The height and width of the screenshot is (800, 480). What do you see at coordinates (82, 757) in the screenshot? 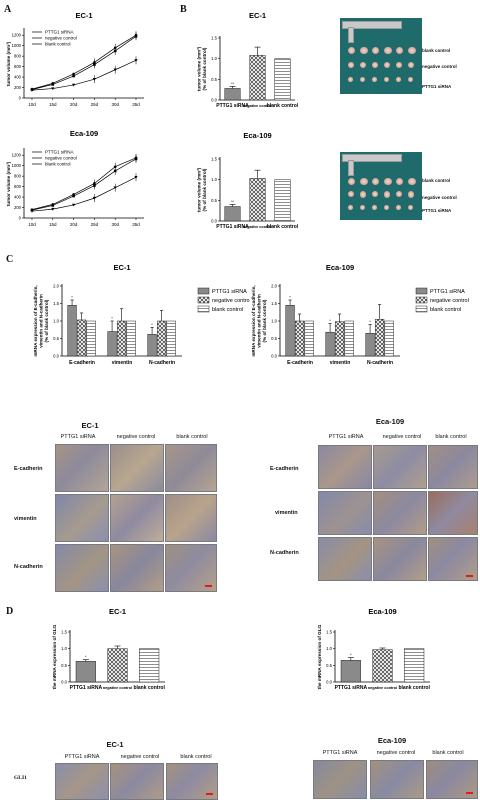
I see `ihc-d-ec1-col-pttg1: PTTG1 siRNA` at bounding box center [82, 757].